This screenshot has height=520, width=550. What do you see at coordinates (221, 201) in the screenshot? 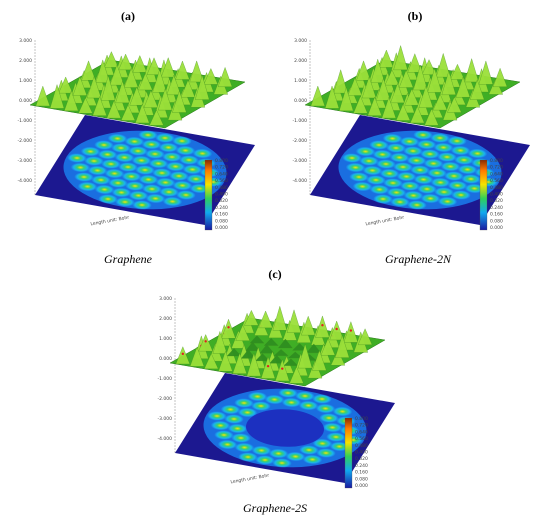
I see `colorbar-tick-label: 0.320` at bounding box center [221, 201].